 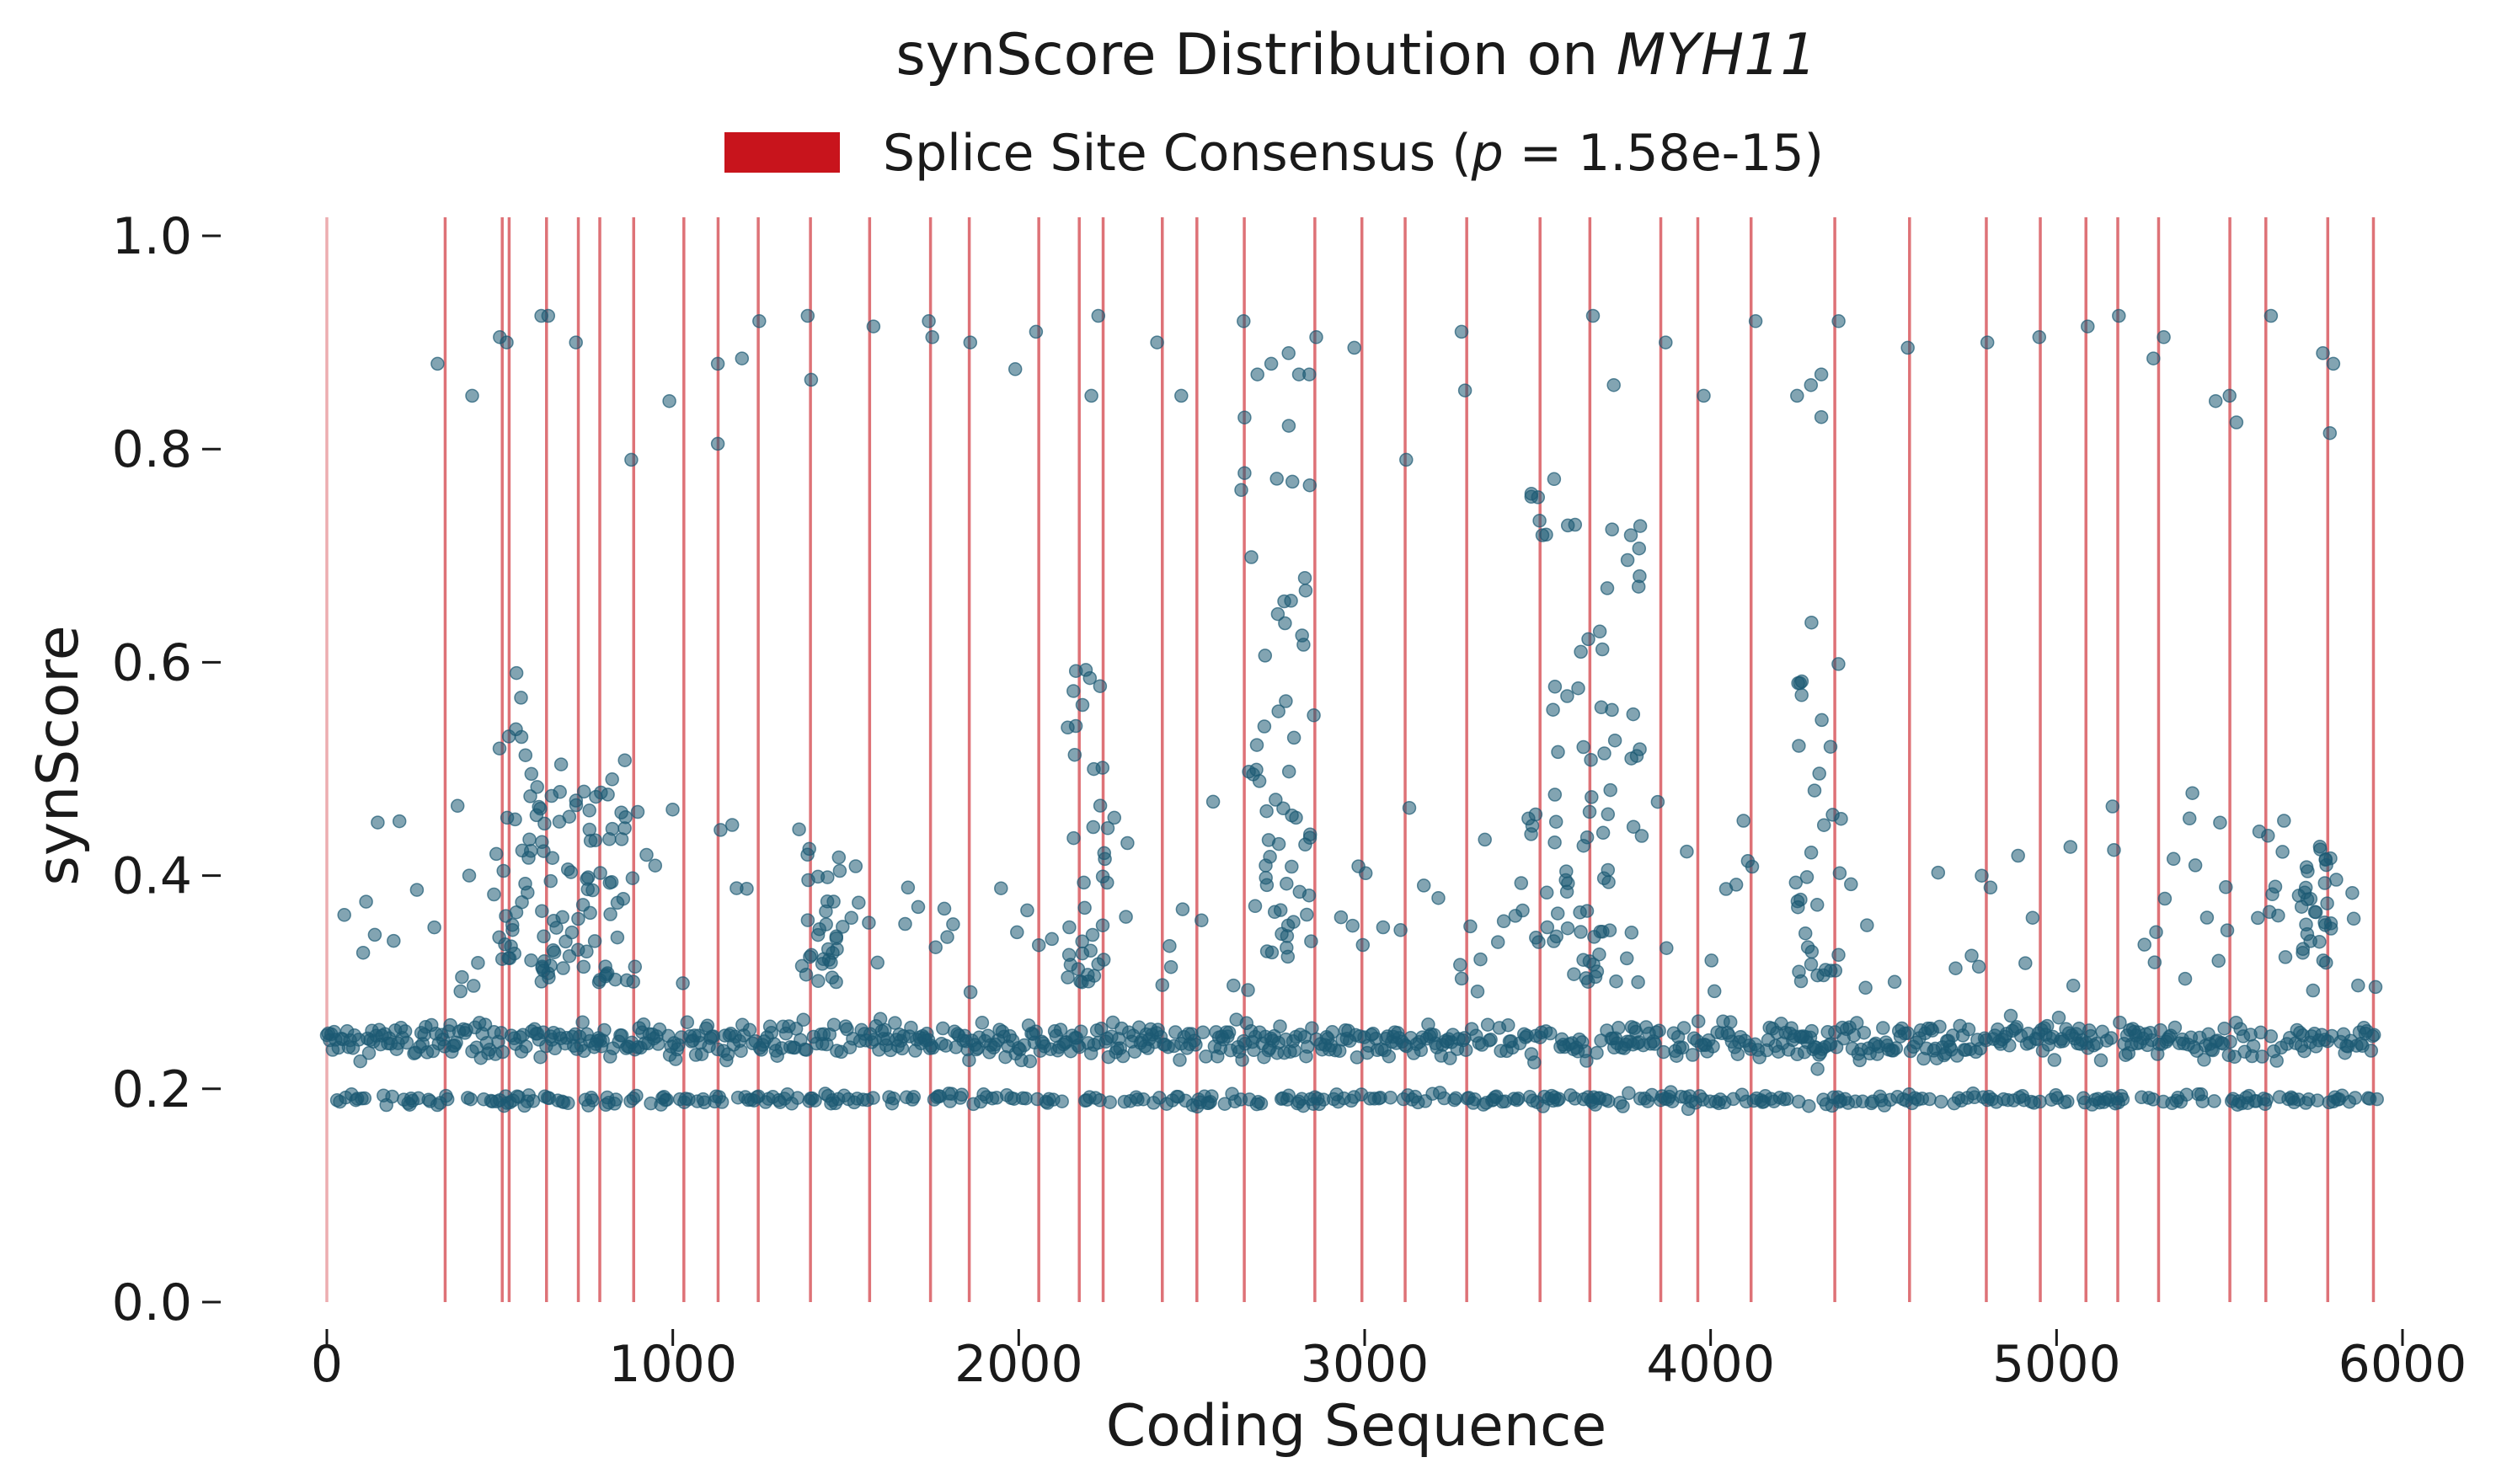 I want to click on legend-label-splice-site: Splice Site Consensus (p = 1.58e-15), so click(x=1353, y=154).